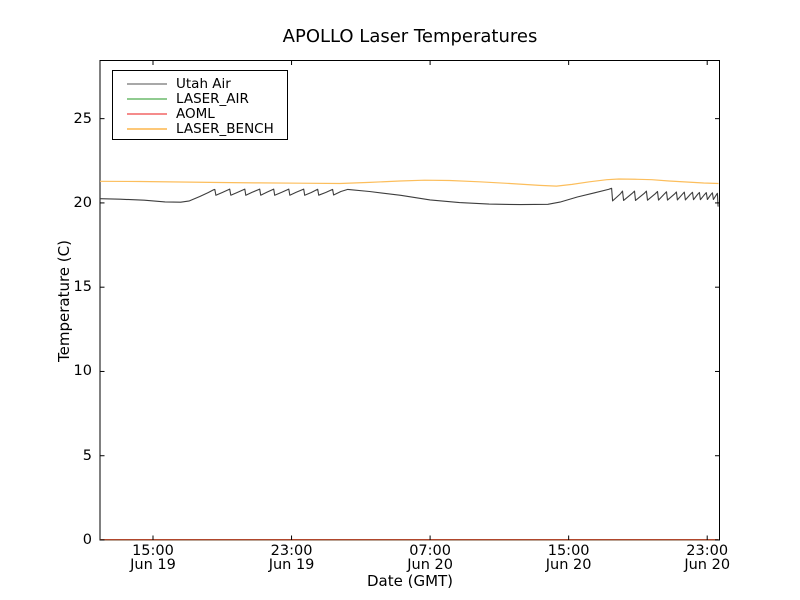 The height and width of the screenshot is (600, 800). What do you see at coordinates (430, 551) in the screenshot?
I see `x-tick-time: 07:00` at bounding box center [430, 551].